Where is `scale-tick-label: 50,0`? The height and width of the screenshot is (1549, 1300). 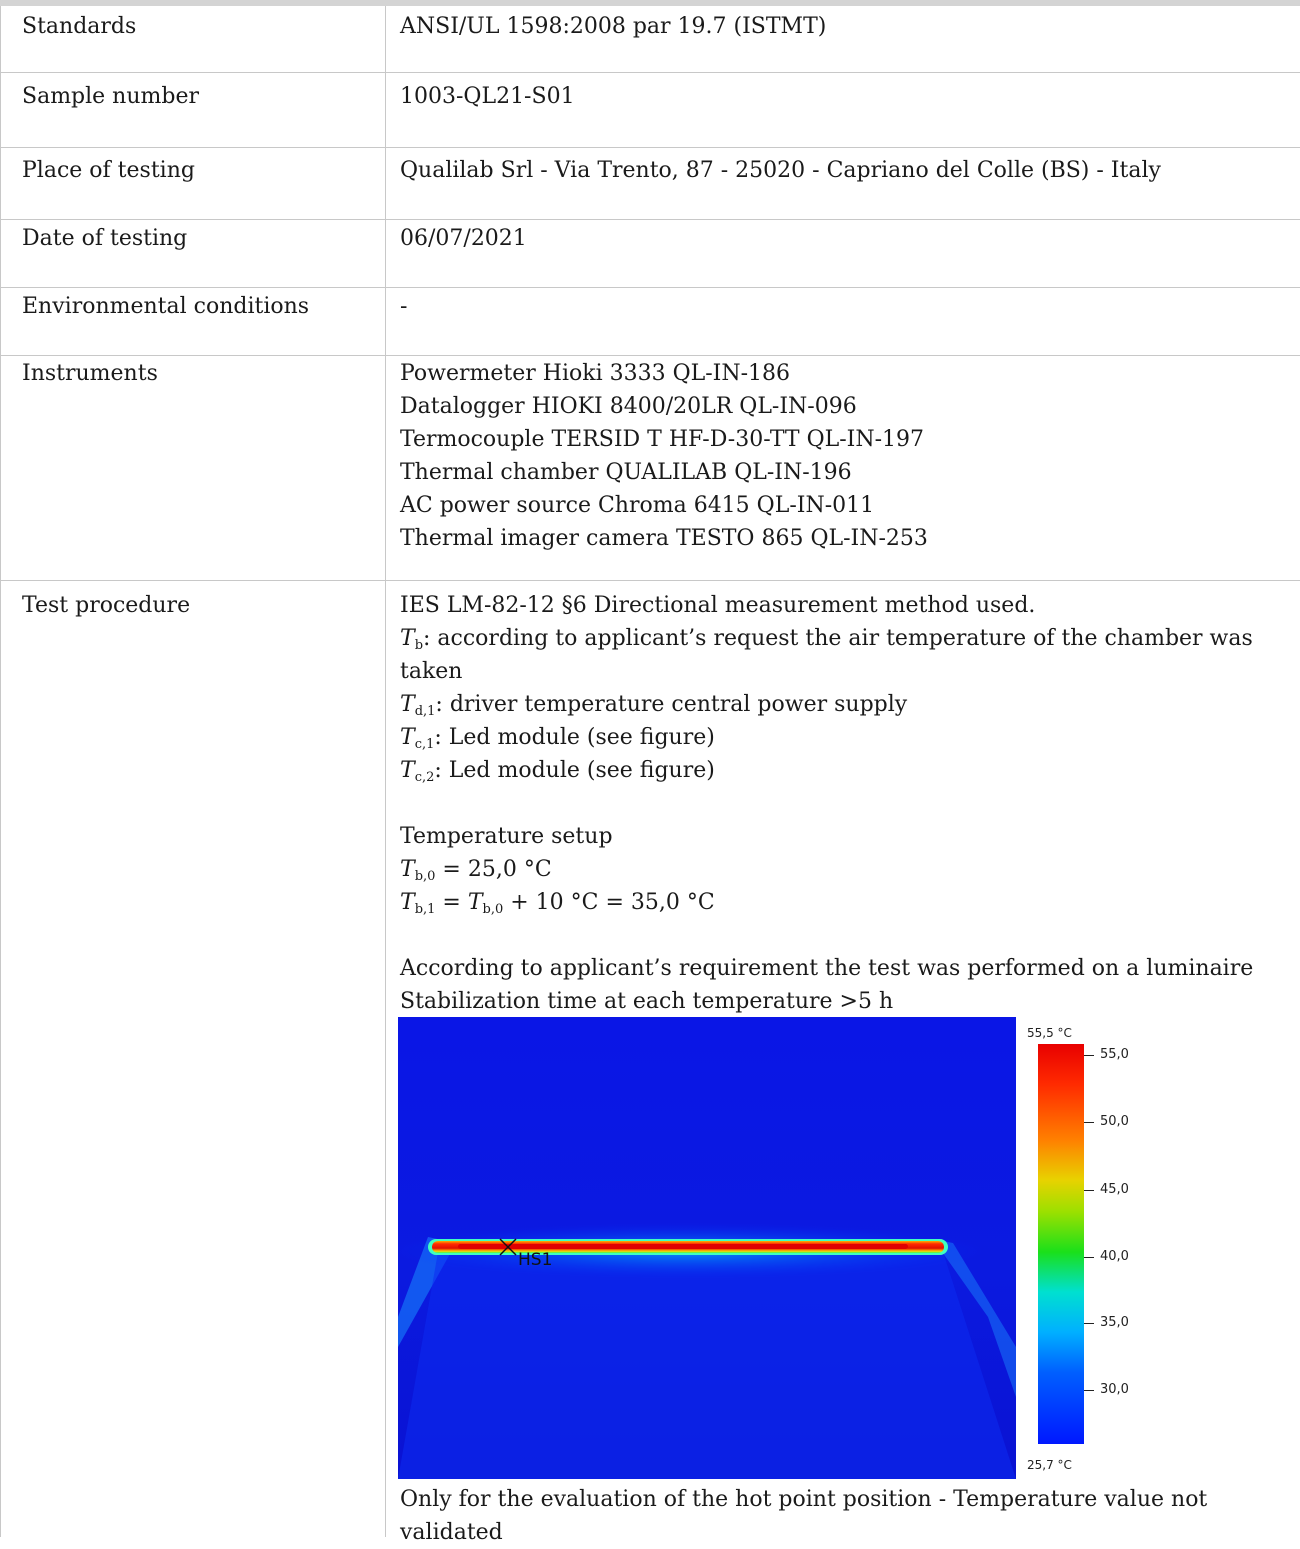 scale-tick-label: 50,0 is located at coordinates (1114, 1121).